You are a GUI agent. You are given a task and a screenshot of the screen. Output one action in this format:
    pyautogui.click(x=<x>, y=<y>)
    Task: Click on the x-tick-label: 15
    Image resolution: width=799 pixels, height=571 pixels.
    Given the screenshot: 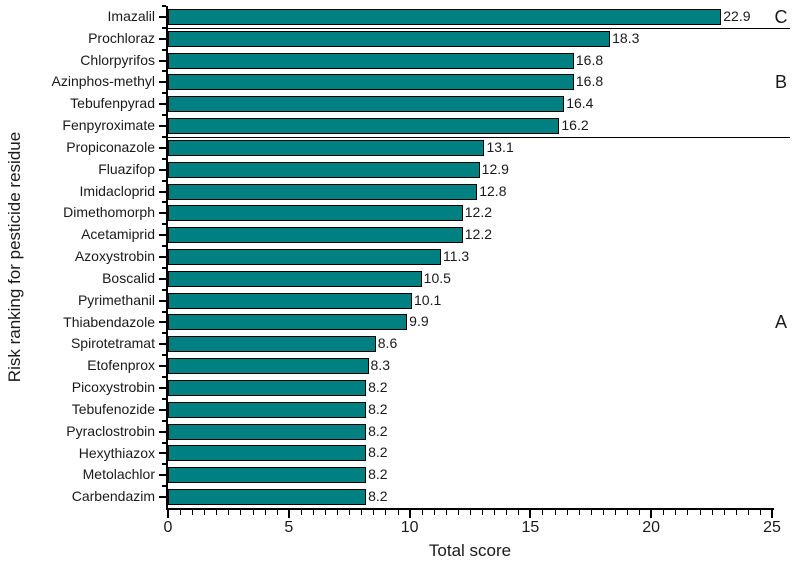 What is the action you would take?
    pyautogui.click(x=530, y=527)
    